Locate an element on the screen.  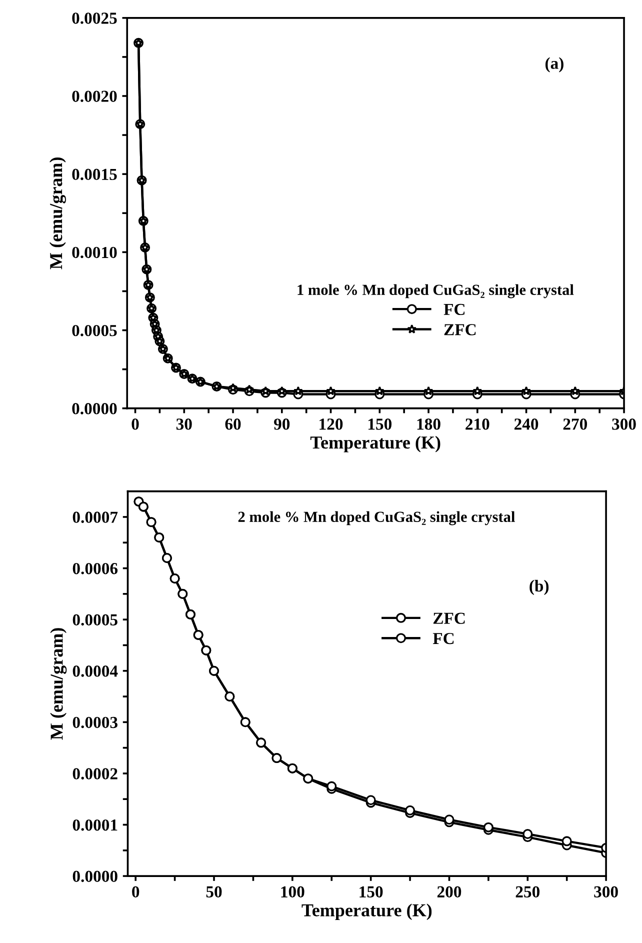
x-tick-label: 250 is located at coordinates (528, 892).